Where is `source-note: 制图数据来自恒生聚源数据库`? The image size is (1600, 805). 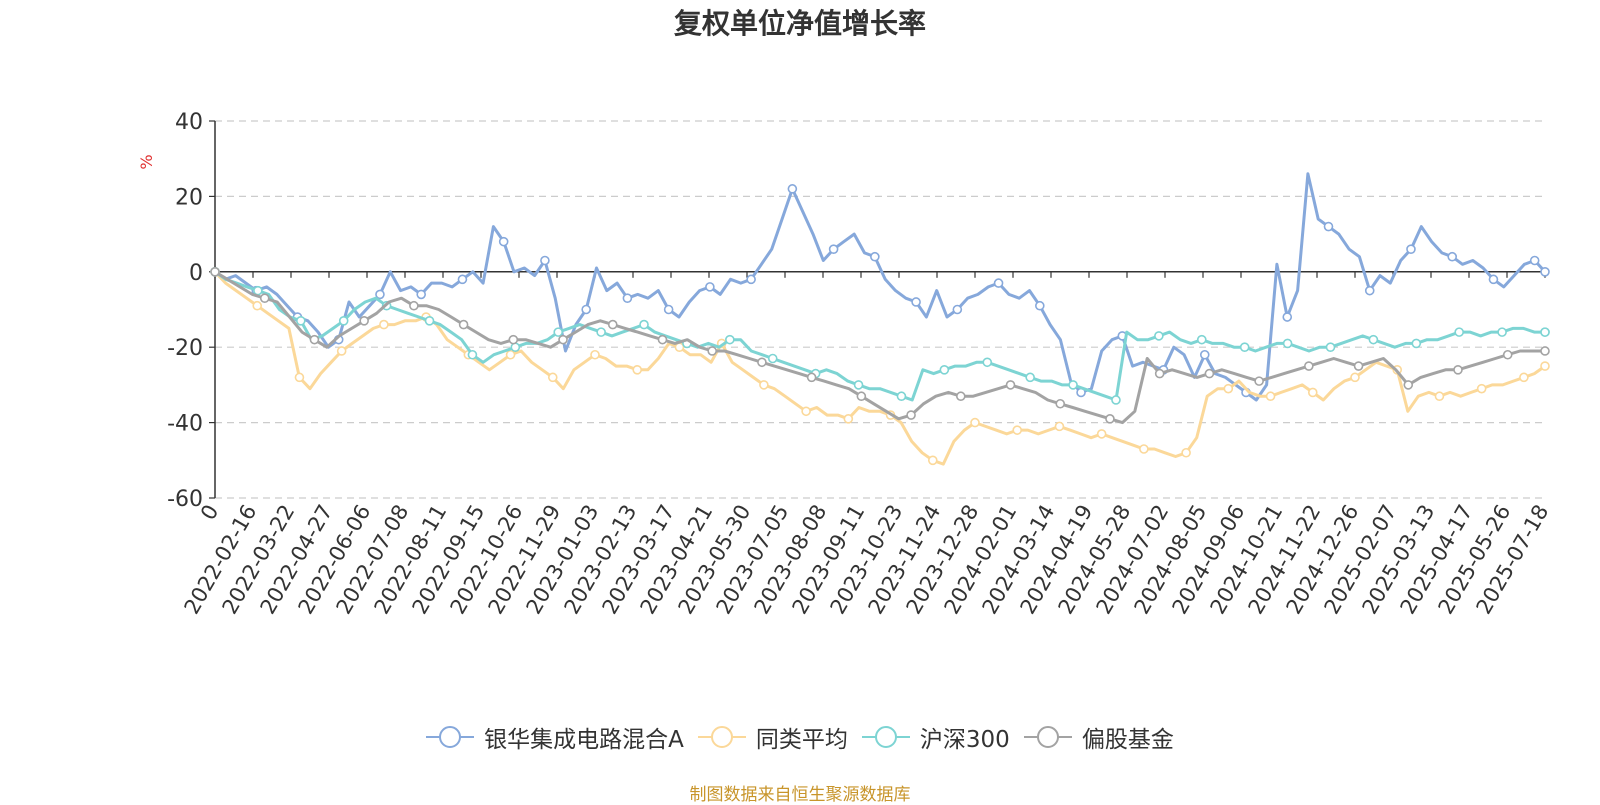 source-note: 制图数据来自恒生聚源数据库 is located at coordinates (800, 795).